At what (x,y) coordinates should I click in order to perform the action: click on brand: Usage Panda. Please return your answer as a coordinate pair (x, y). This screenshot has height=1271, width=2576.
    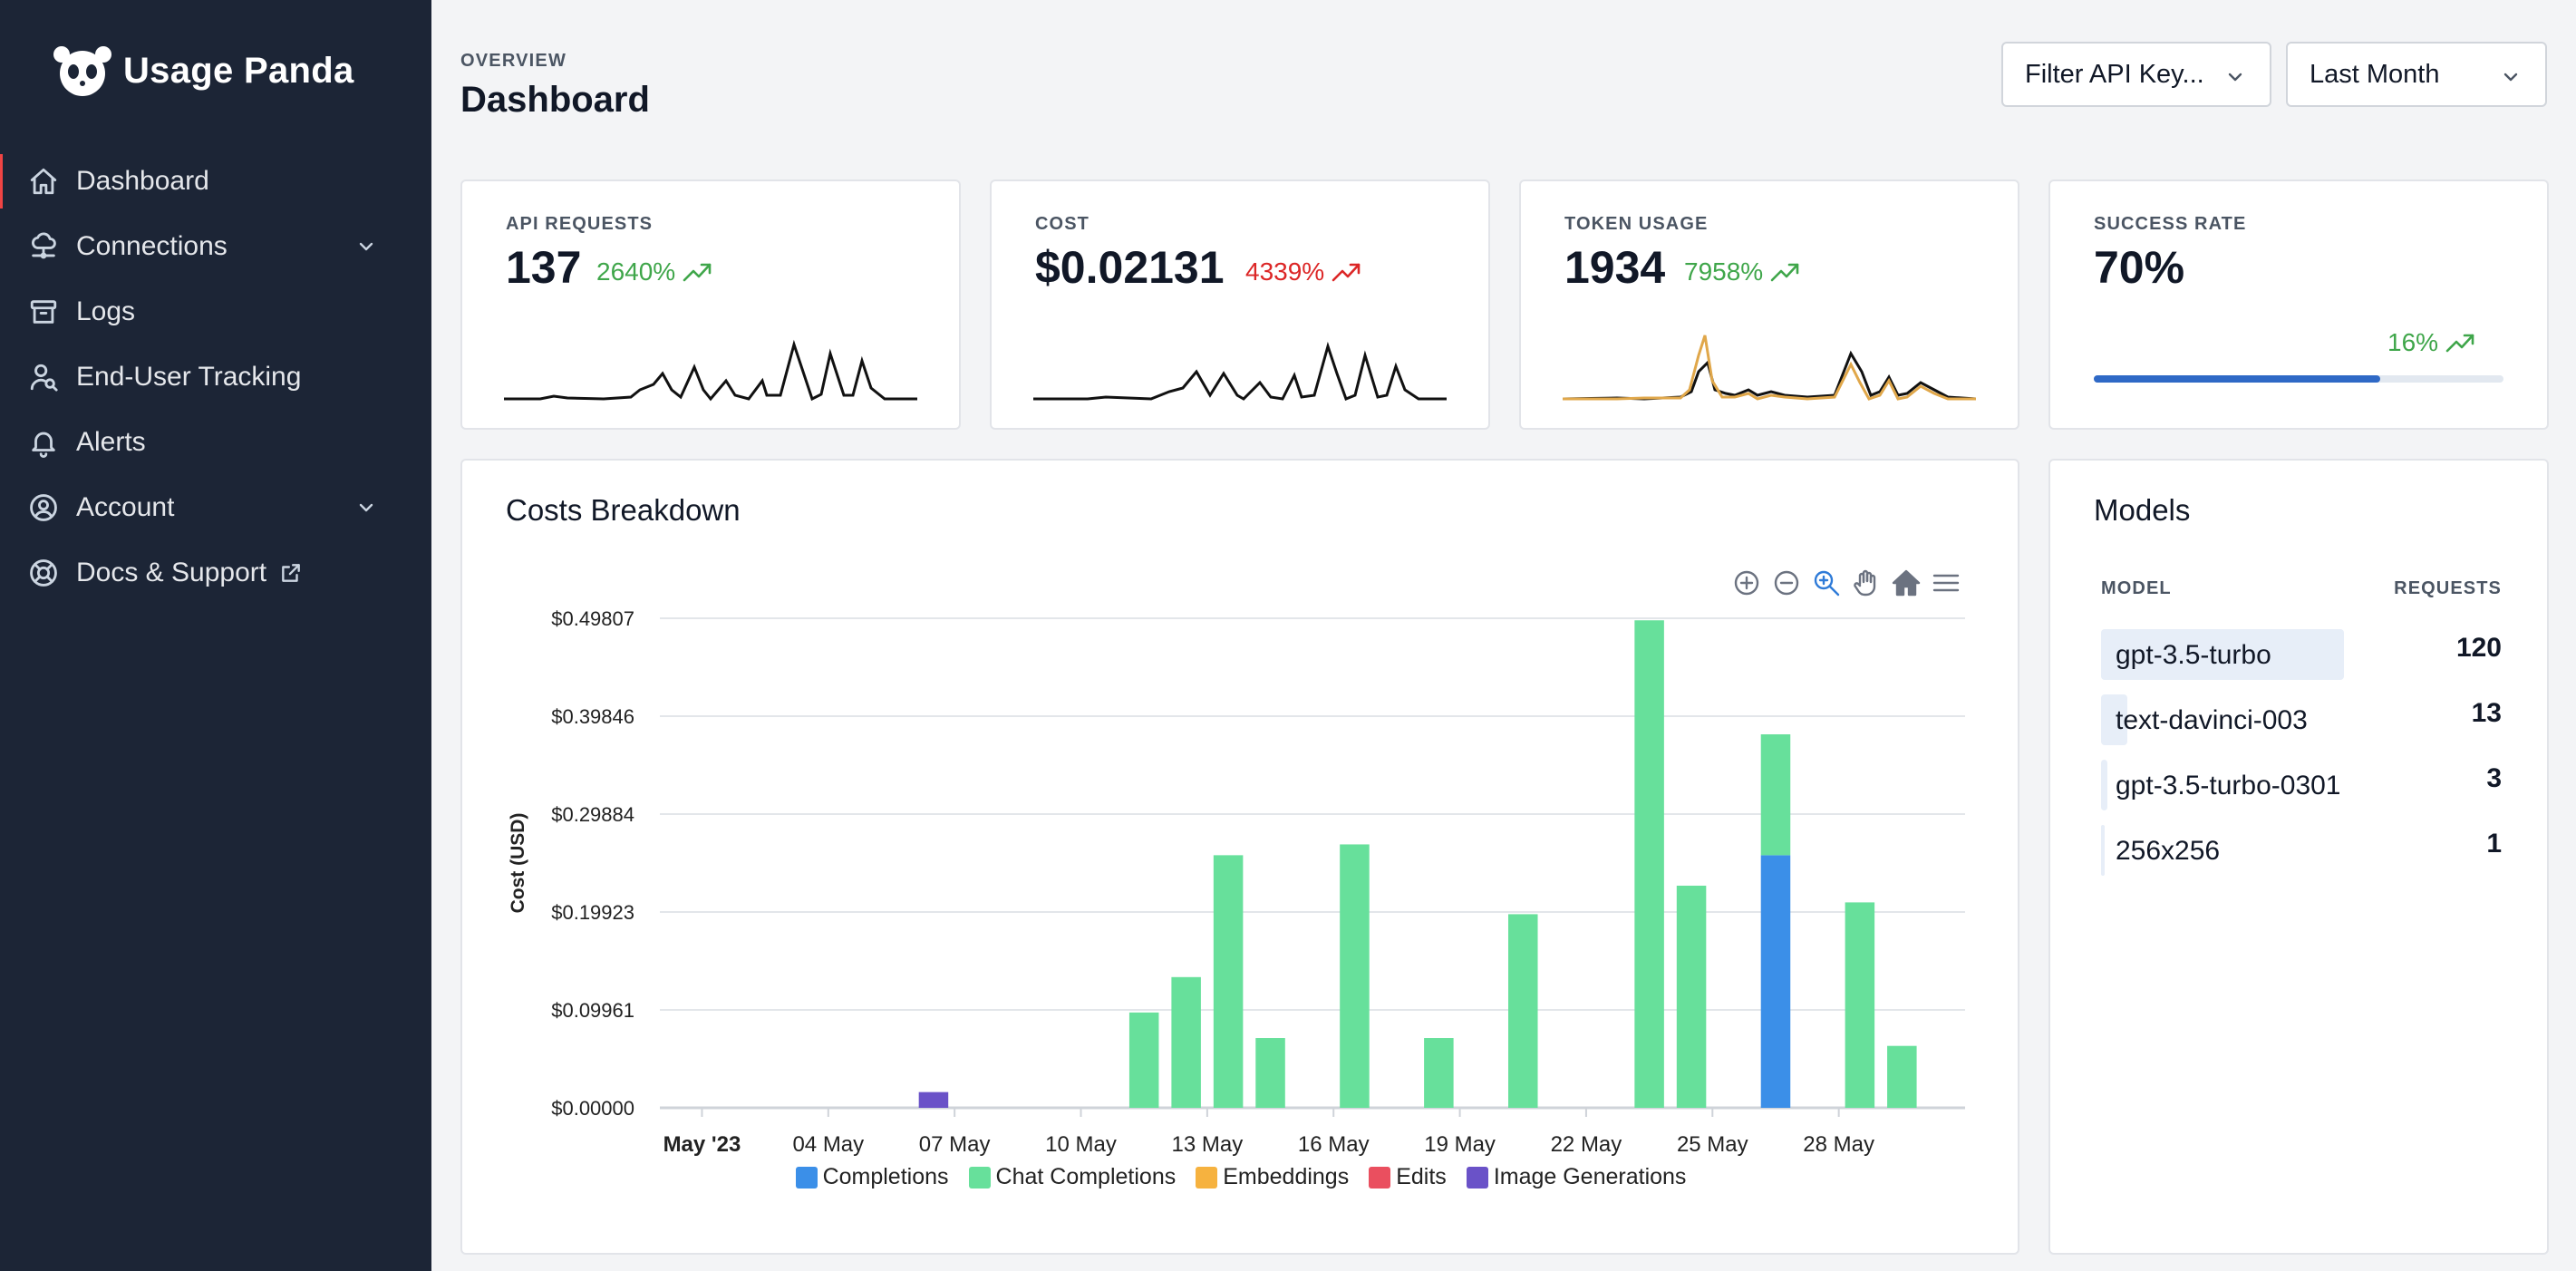
    Looking at the image, I should click on (203, 71).